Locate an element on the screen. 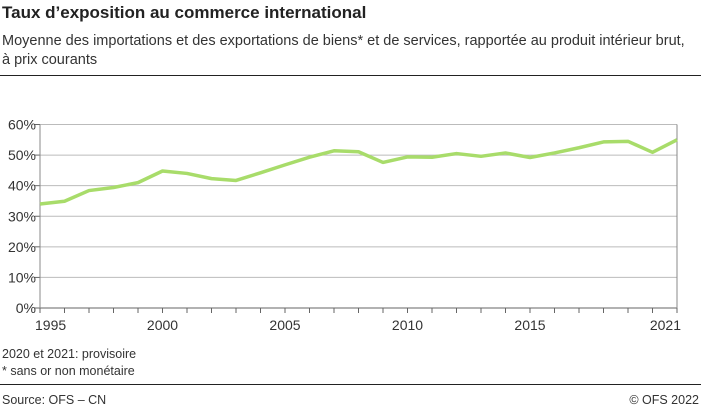 Image resolution: width=701 pixels, height=410 pixels. x-tick-label: 2010 is located at coordinates (407, 325).